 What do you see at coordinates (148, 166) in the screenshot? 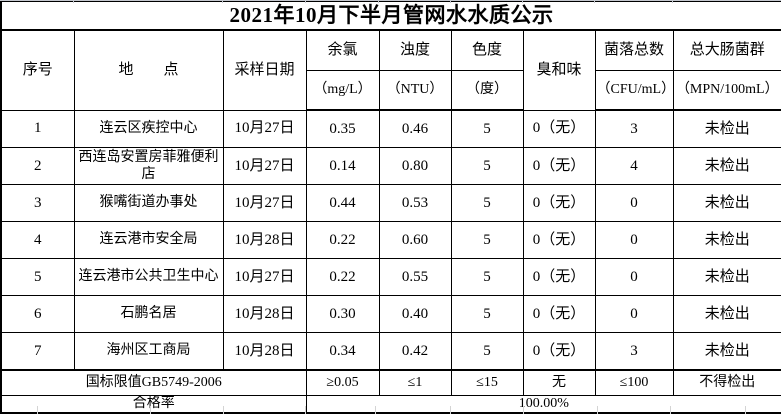
I see `cell-r2-c1: 西连岛安置房菲雅便利店` at bounding box center [148, 166].